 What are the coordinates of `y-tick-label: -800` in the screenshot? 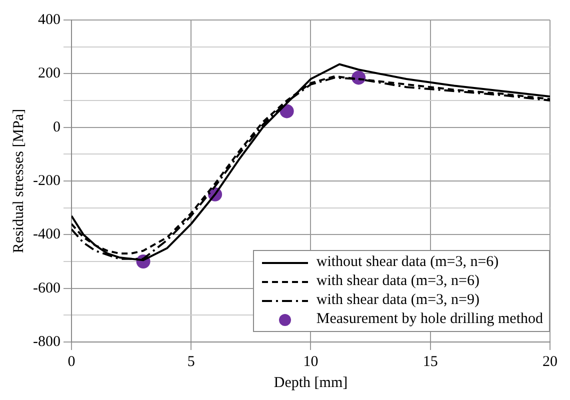 It's located at (46, 342).